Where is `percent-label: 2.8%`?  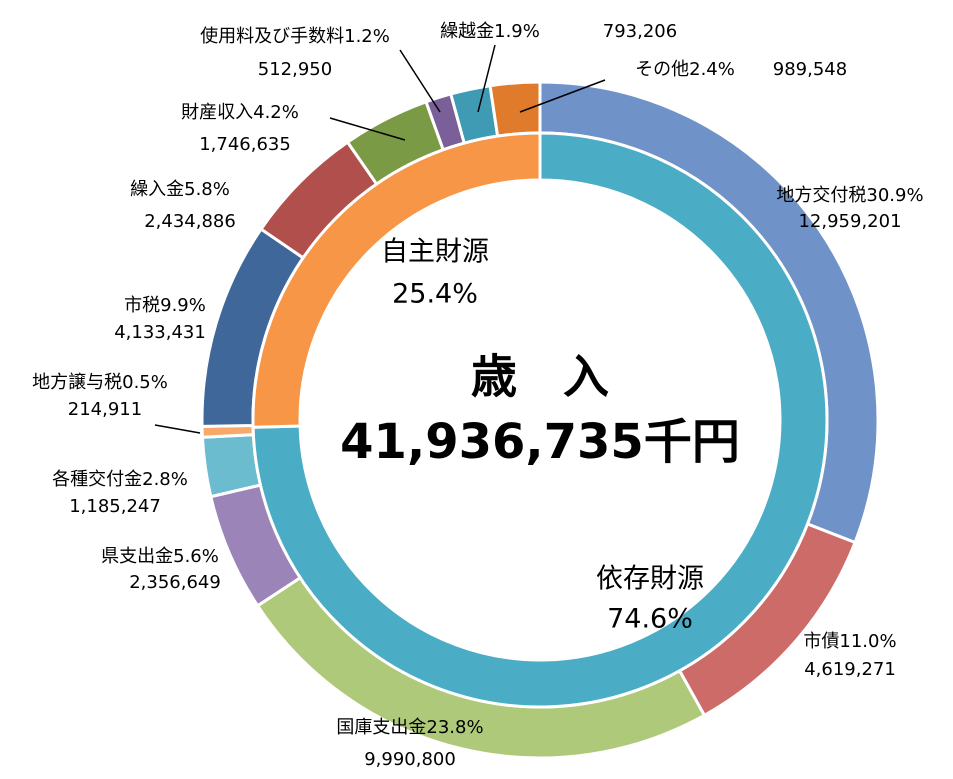
percent-label: 2.8% is located at coordinates (165, 479).